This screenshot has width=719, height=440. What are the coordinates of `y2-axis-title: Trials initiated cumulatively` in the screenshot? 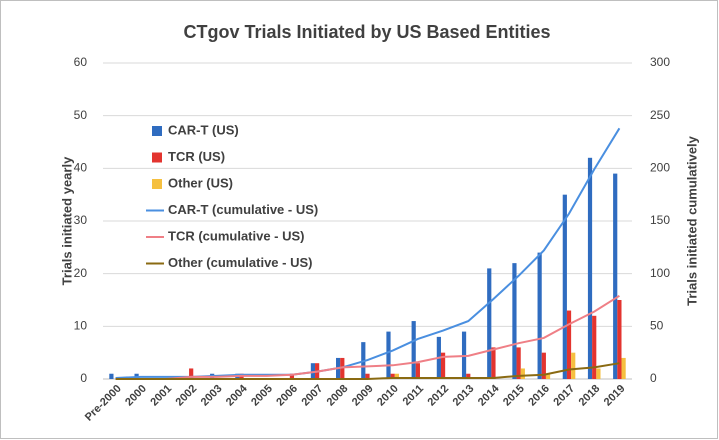 It's located at (691, 220).